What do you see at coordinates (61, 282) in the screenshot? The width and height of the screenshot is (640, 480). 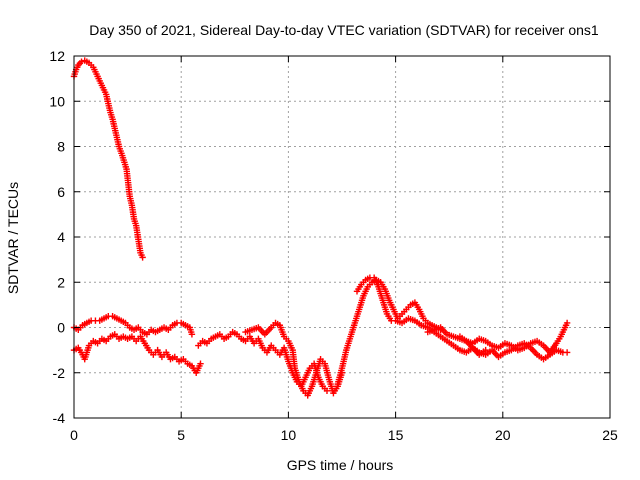 I see `y-tick-label: 2` at bounding box center [61, 282].